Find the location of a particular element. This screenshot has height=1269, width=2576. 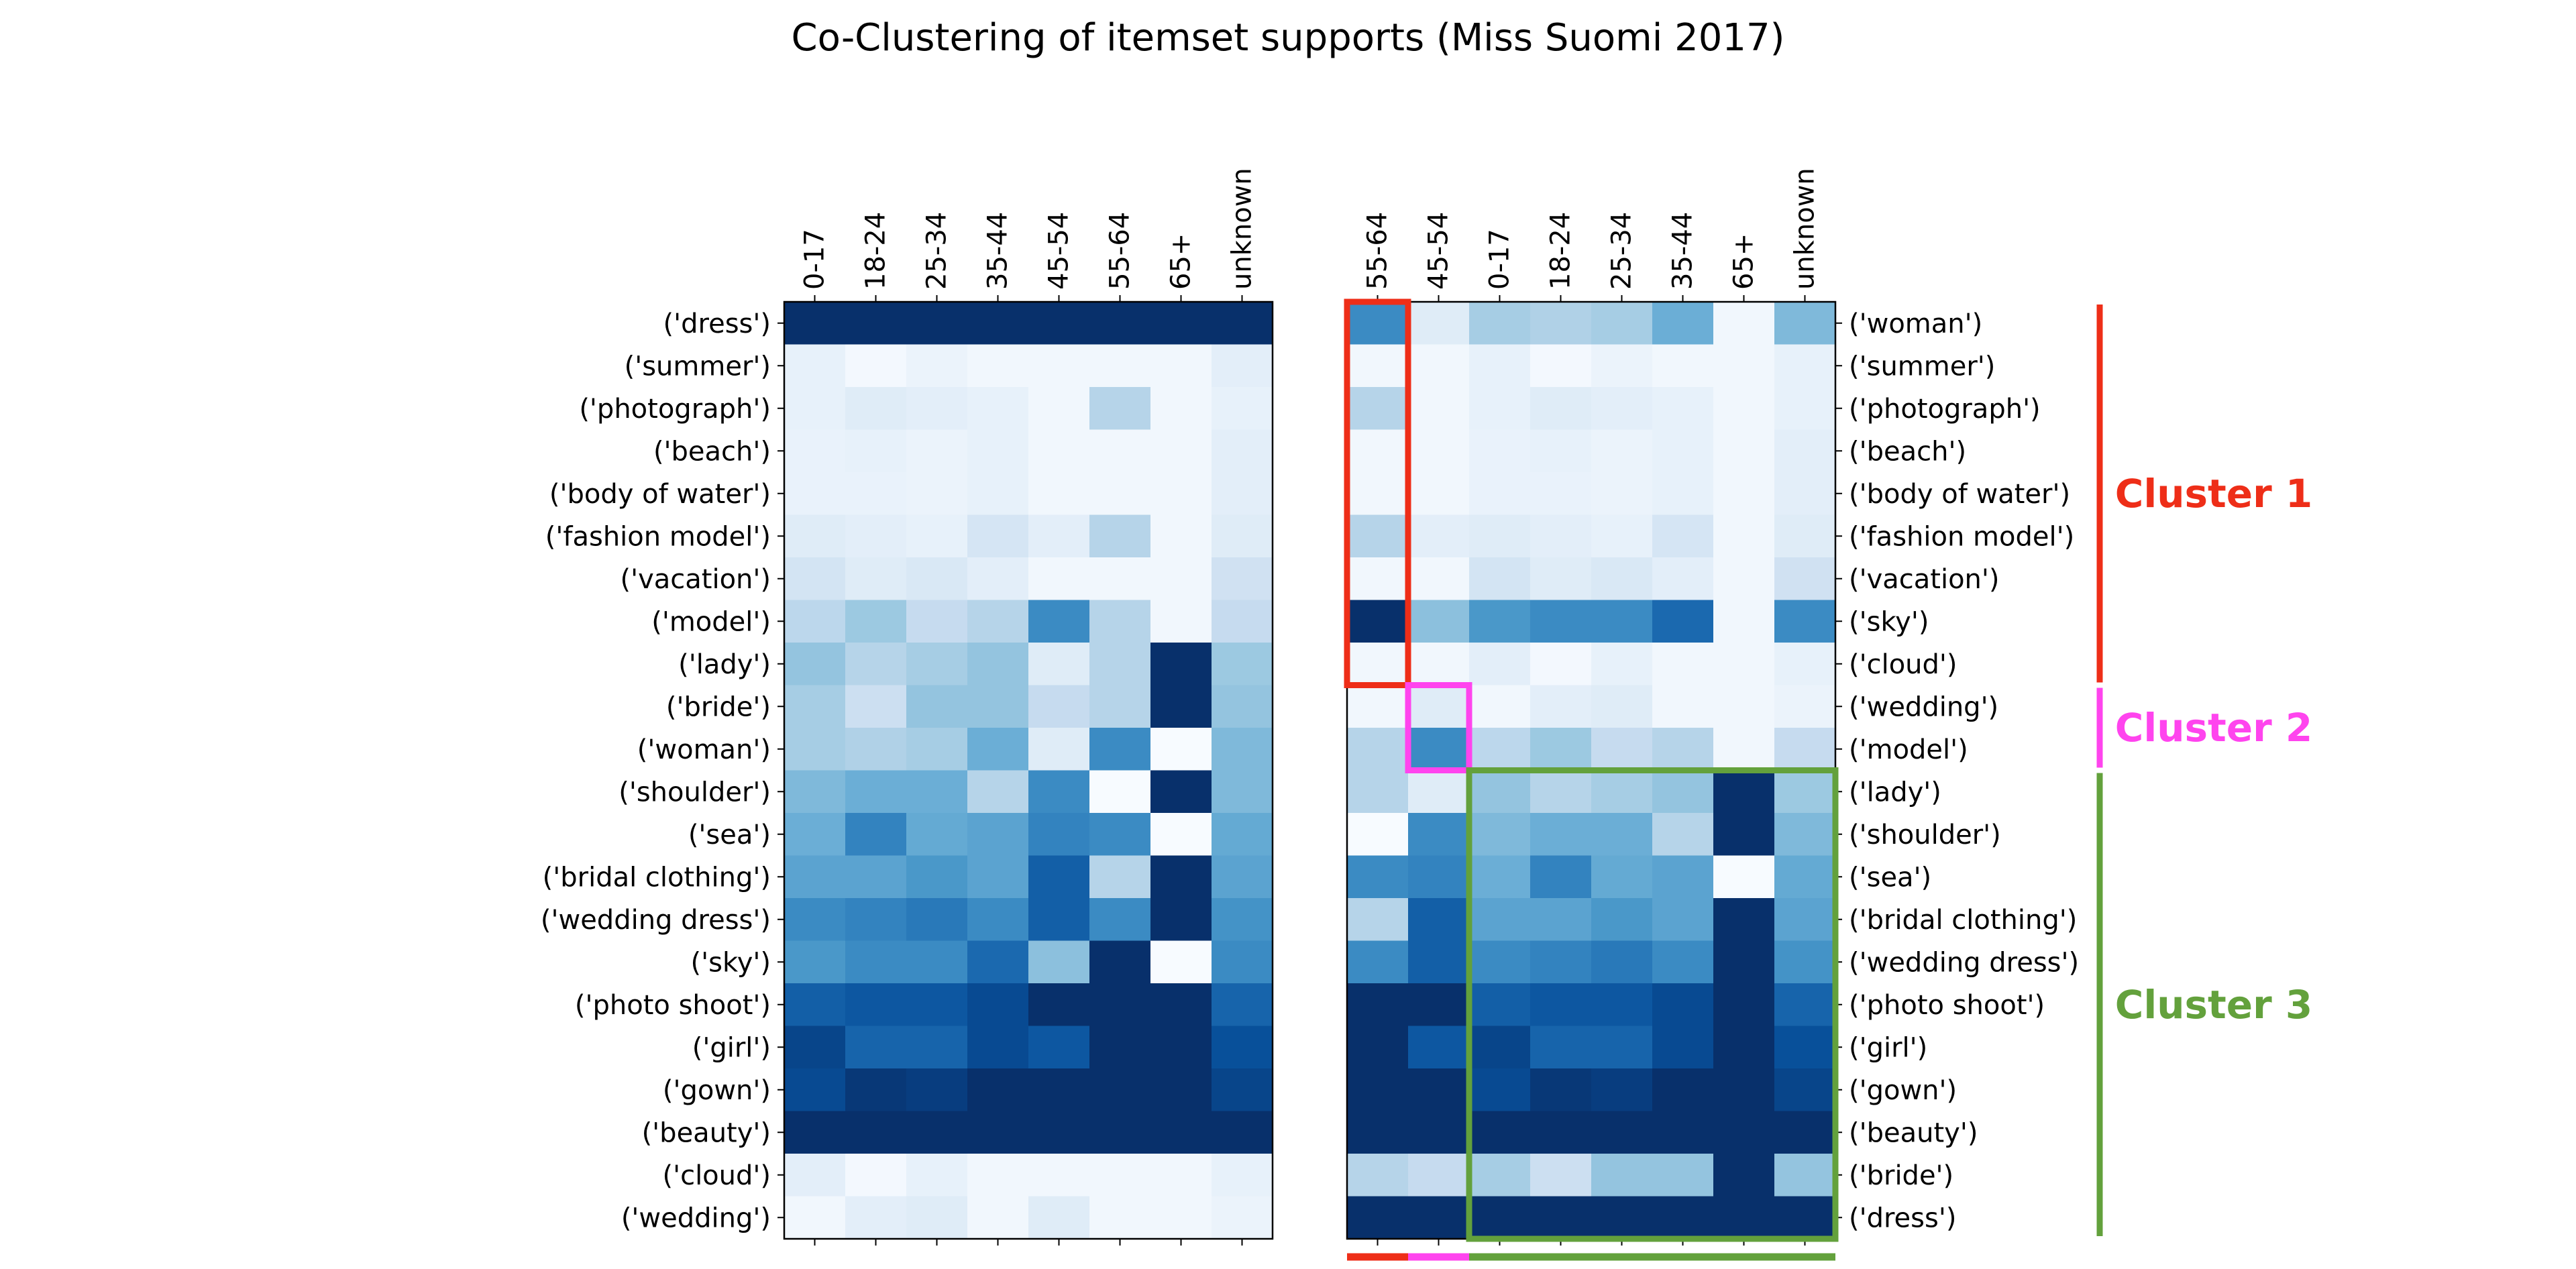

right-cell-r16-c6 is located at coordinates (1744, 1005).